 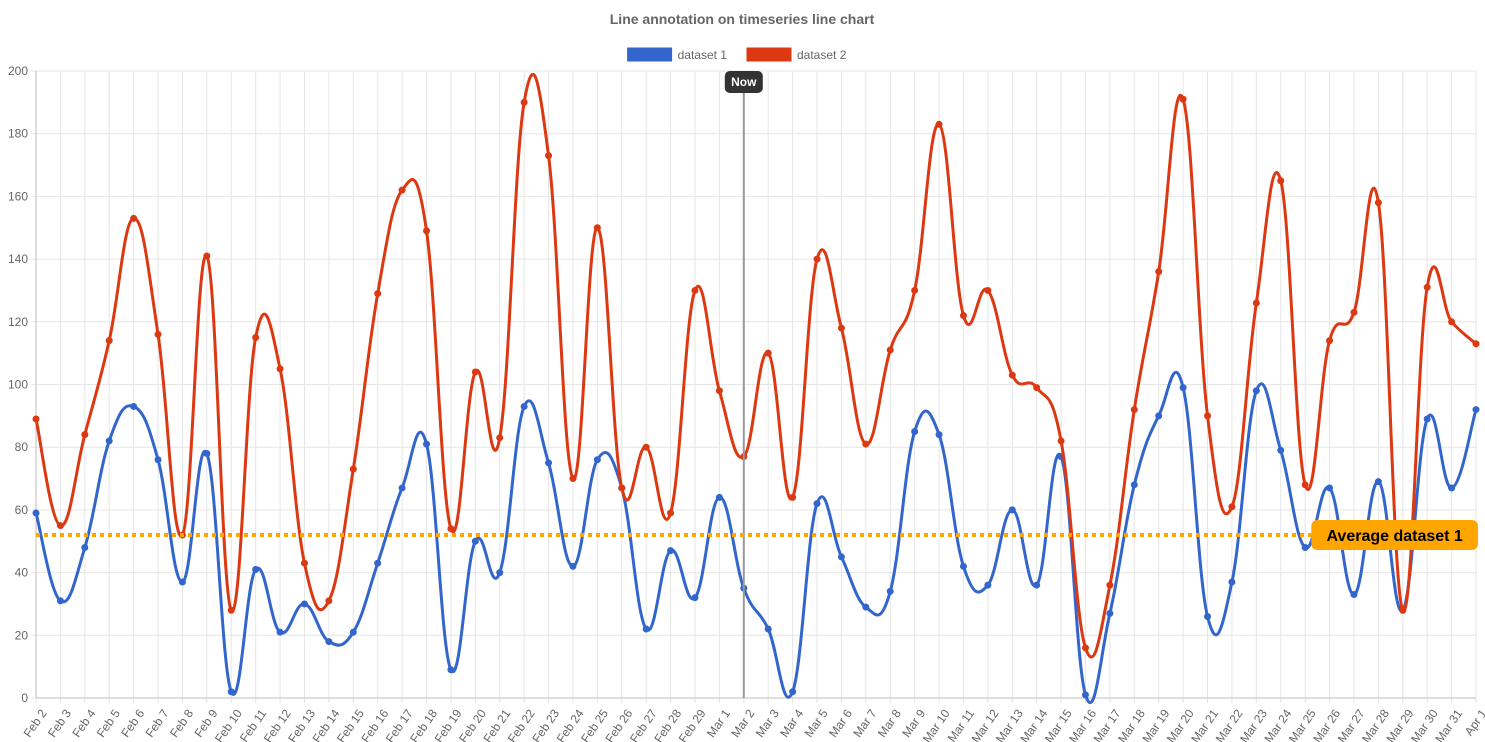 I want to click on legend-item-dataset-2: dataset 2, so click(x=796, y=54).